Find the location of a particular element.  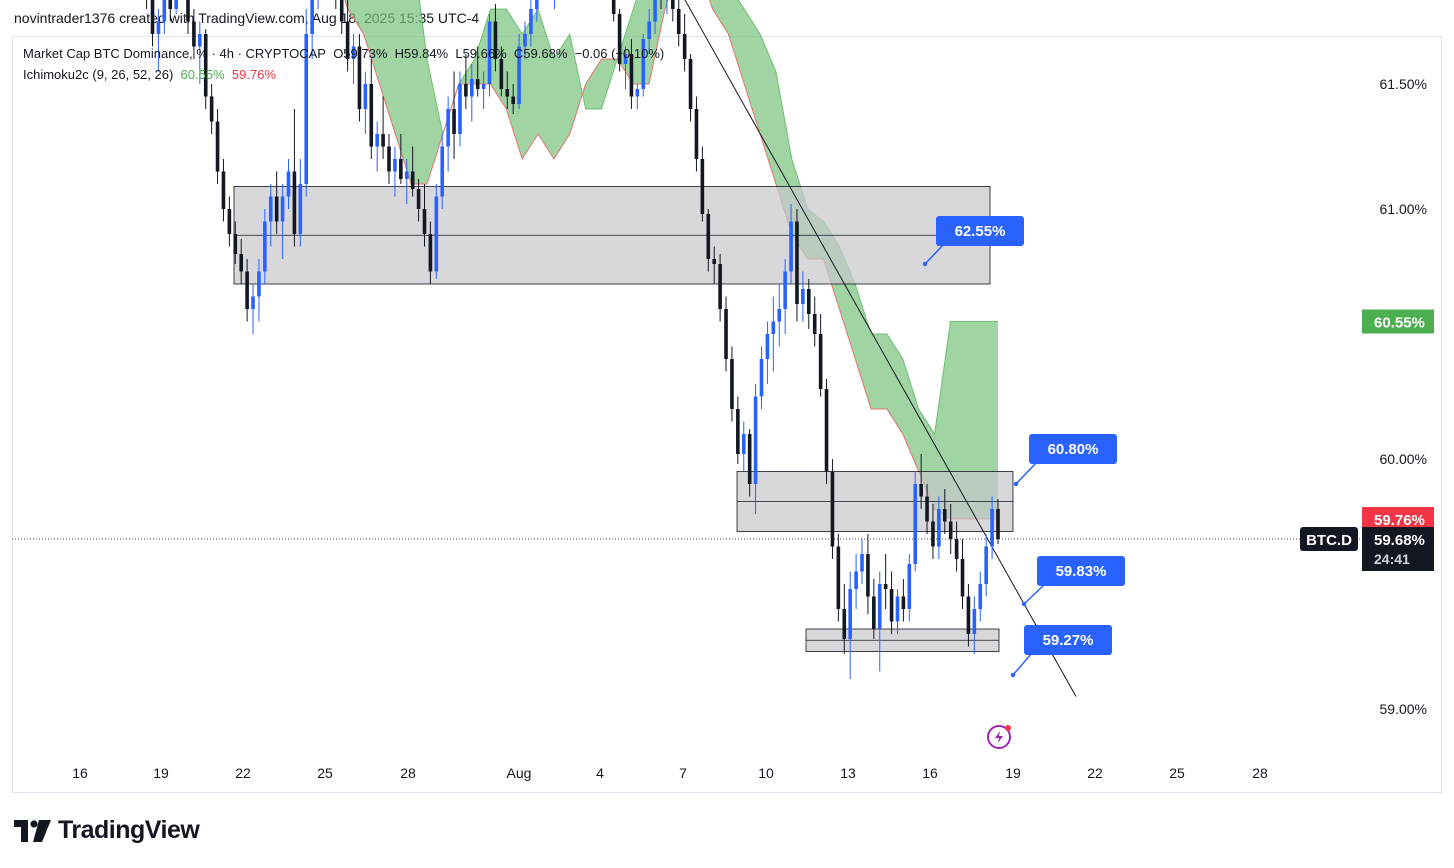

tradingview-logo: TradingView is located at coordinates (107, 830).